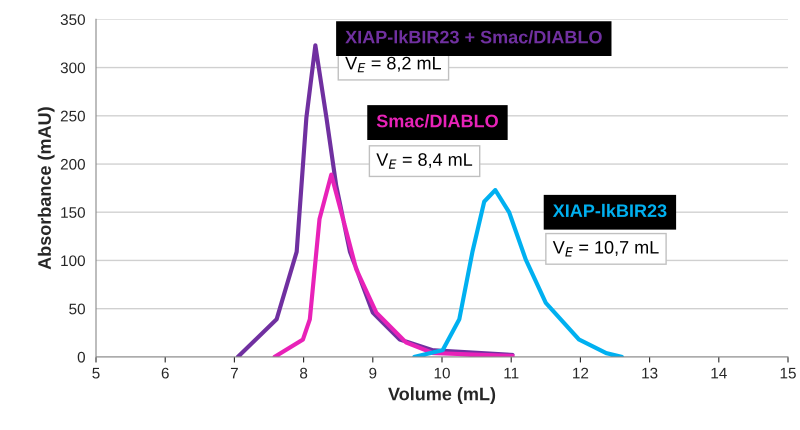  What do you see at coordinates (650, 373) in the screenshot?
I see `x-tick-label: 13` at bounding box center [650, 373].